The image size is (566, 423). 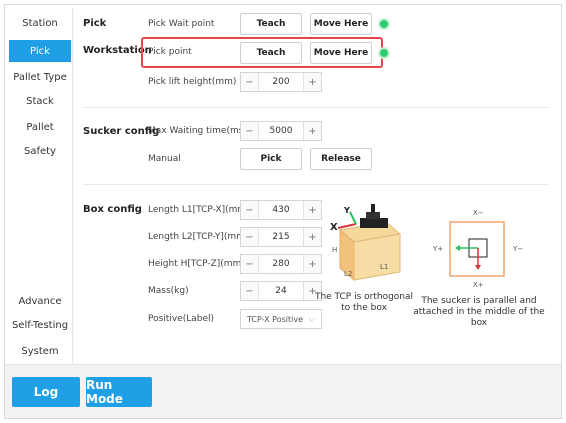 I want to click on figure-label-y: Y, so click(x=347, y=210).